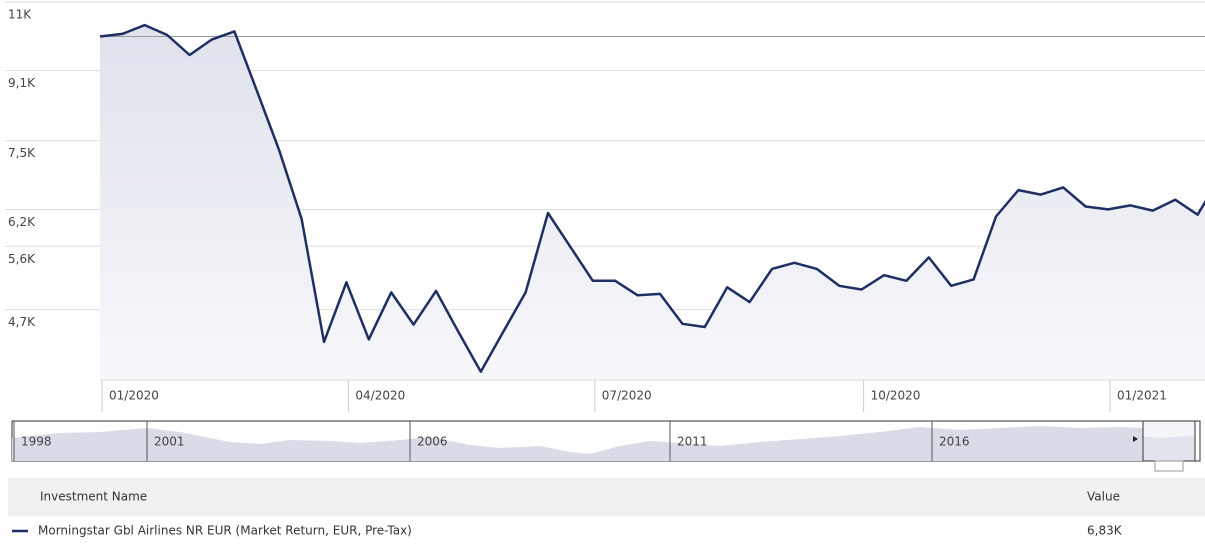  What do you see at coordinates (491, 441) in the screenshot?
I see `navigator-labels: 1998 2001 2006 2011 2016` at bounding box center [491, 441].